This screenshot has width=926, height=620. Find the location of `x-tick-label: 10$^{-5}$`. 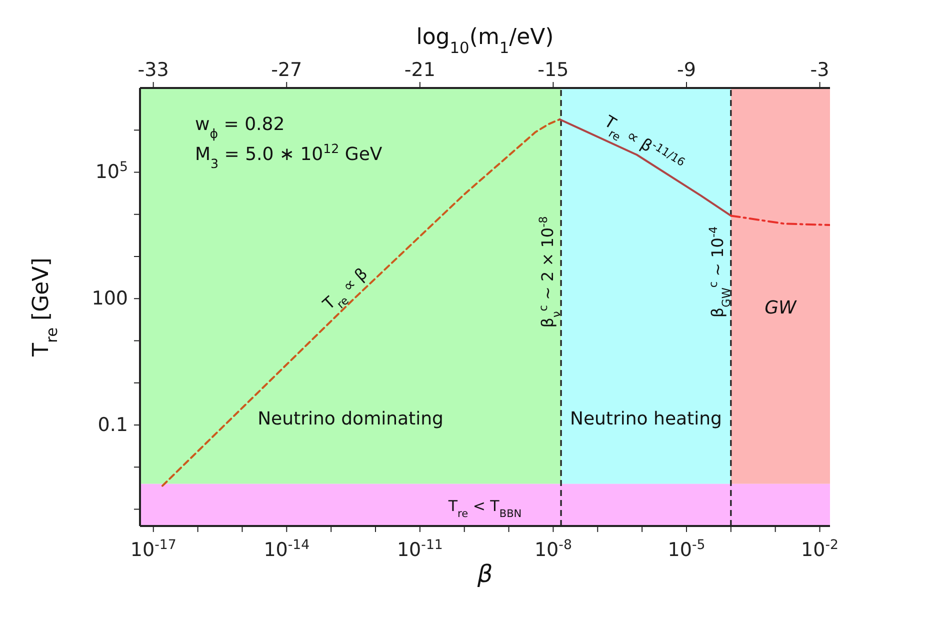

x-tick-label: 10$^{-5}$ is located at coordinates (687, 549).